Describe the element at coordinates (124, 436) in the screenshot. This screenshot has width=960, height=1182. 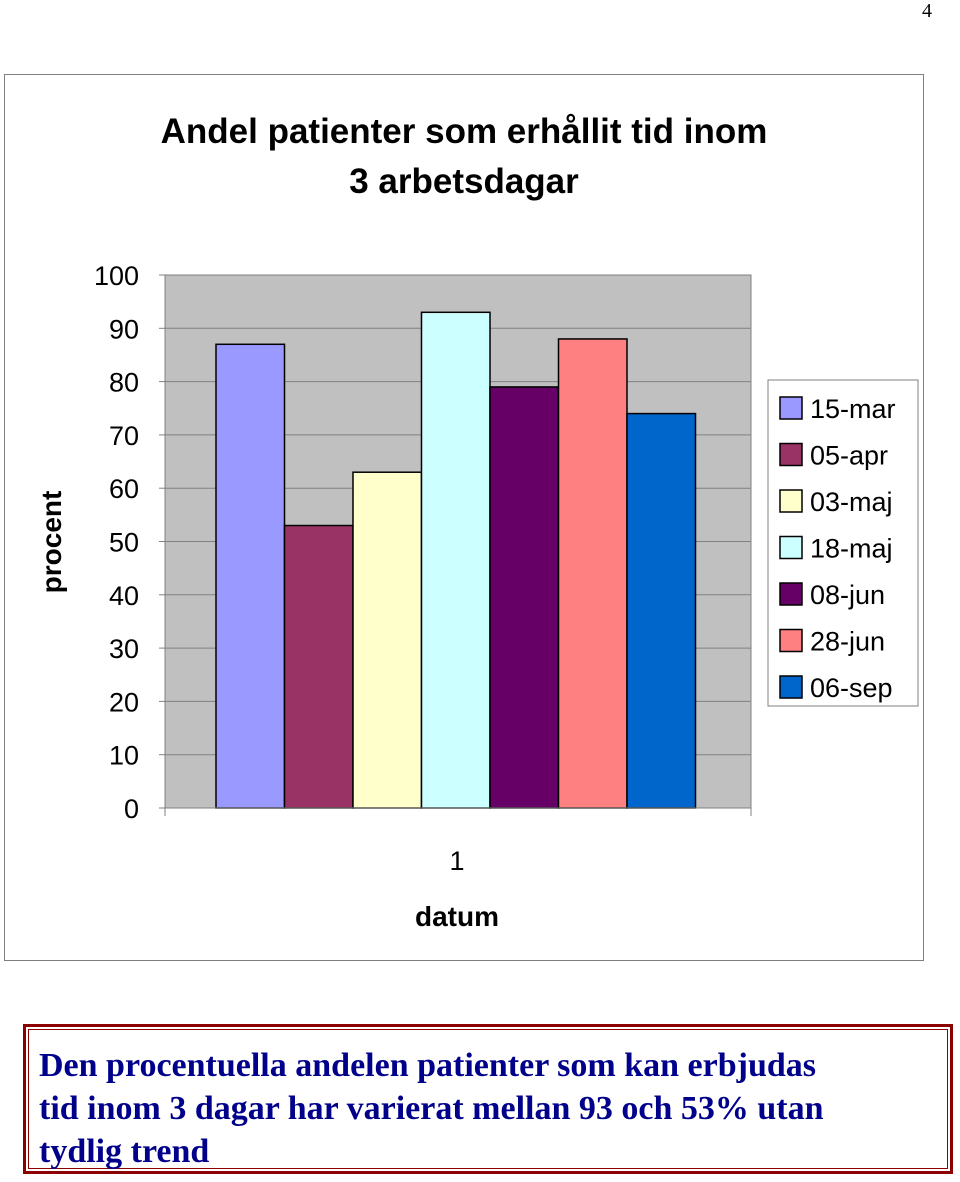
I see `y-tick-label: 70` at that location.